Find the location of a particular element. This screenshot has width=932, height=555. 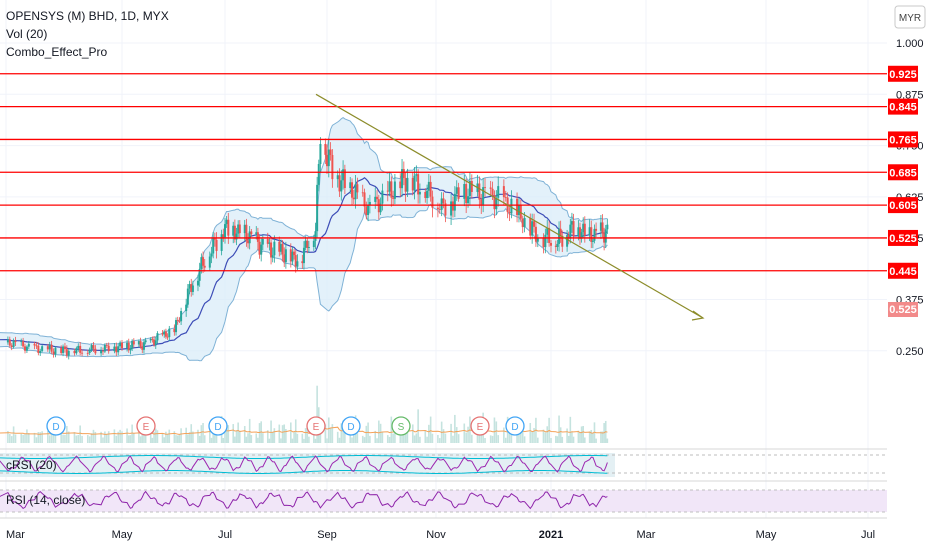

currency-button: MYR is located at coordinates (910, 17).